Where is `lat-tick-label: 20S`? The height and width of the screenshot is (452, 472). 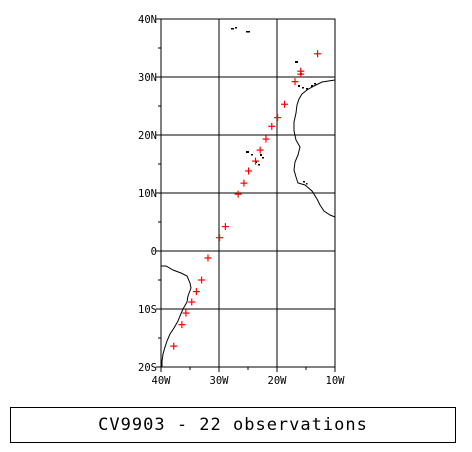 lat-tick-label: 20S is located at coordinates (147, 368).